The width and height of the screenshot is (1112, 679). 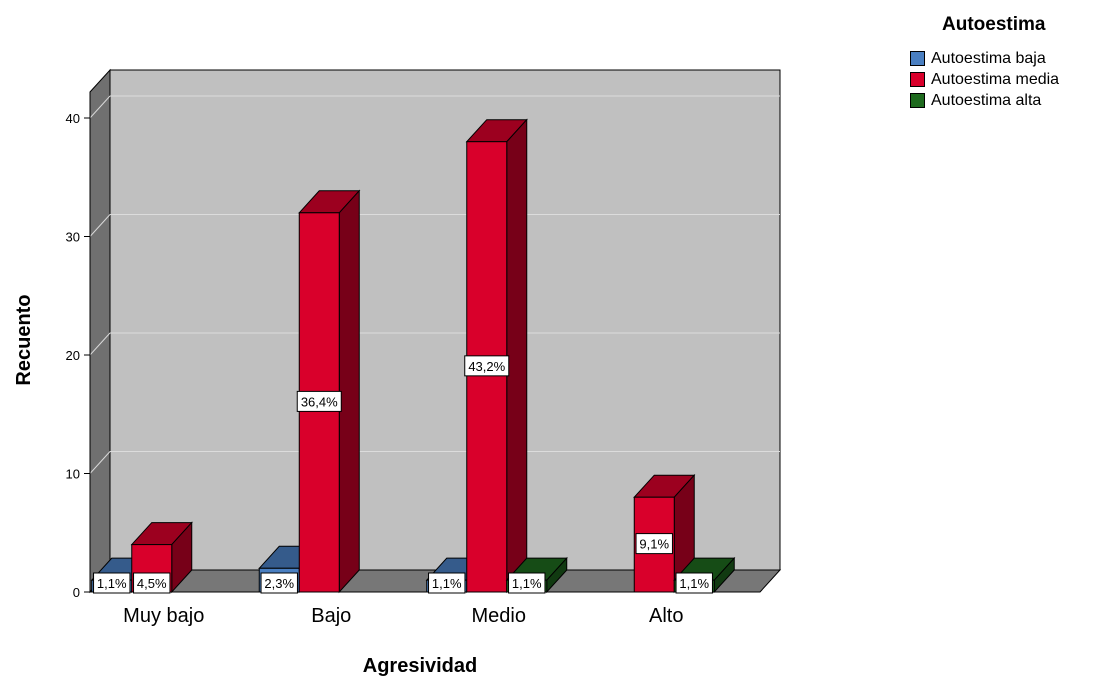 I want to click on x-axis-categories: Muy bajo Bajo Medio Alto, so click(x=403, y=616).